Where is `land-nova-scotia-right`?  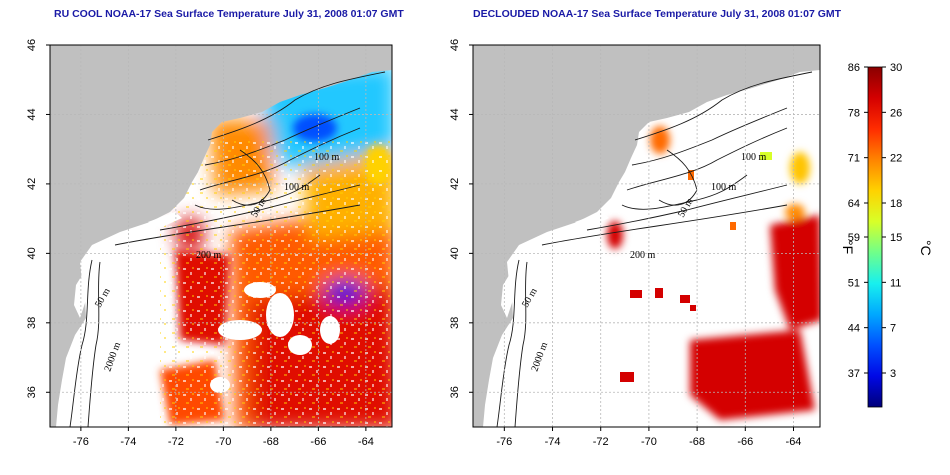
land-nova-scotia-right is located at coordinates (806, 53).